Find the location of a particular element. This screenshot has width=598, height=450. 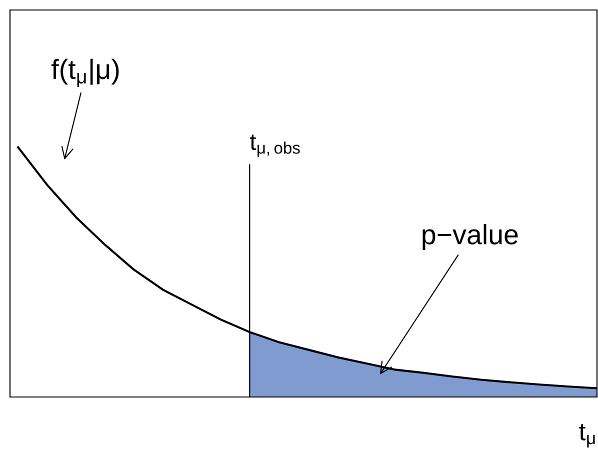

text: f(t$_{μ}$|μ) is located at coordinates (85, 73).